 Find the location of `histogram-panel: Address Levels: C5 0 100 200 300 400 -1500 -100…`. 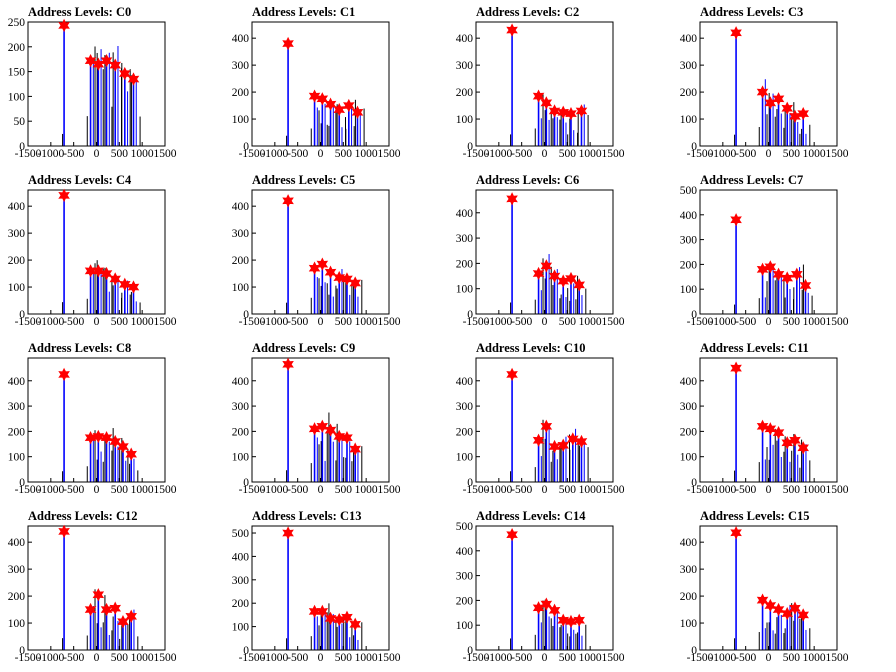

histogram-panel: Address Levels: C5 0 100 200 300 400 -1500 -100… is located at coordinates (336, 252).